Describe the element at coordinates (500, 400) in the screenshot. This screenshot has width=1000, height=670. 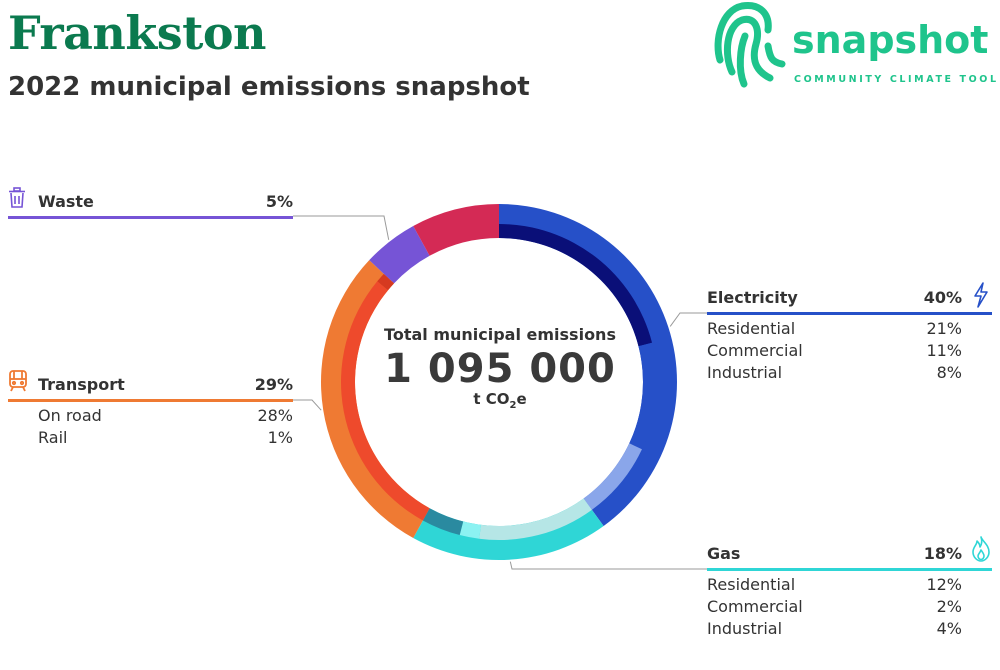
I see `total-unit: t CO2e` at that location.